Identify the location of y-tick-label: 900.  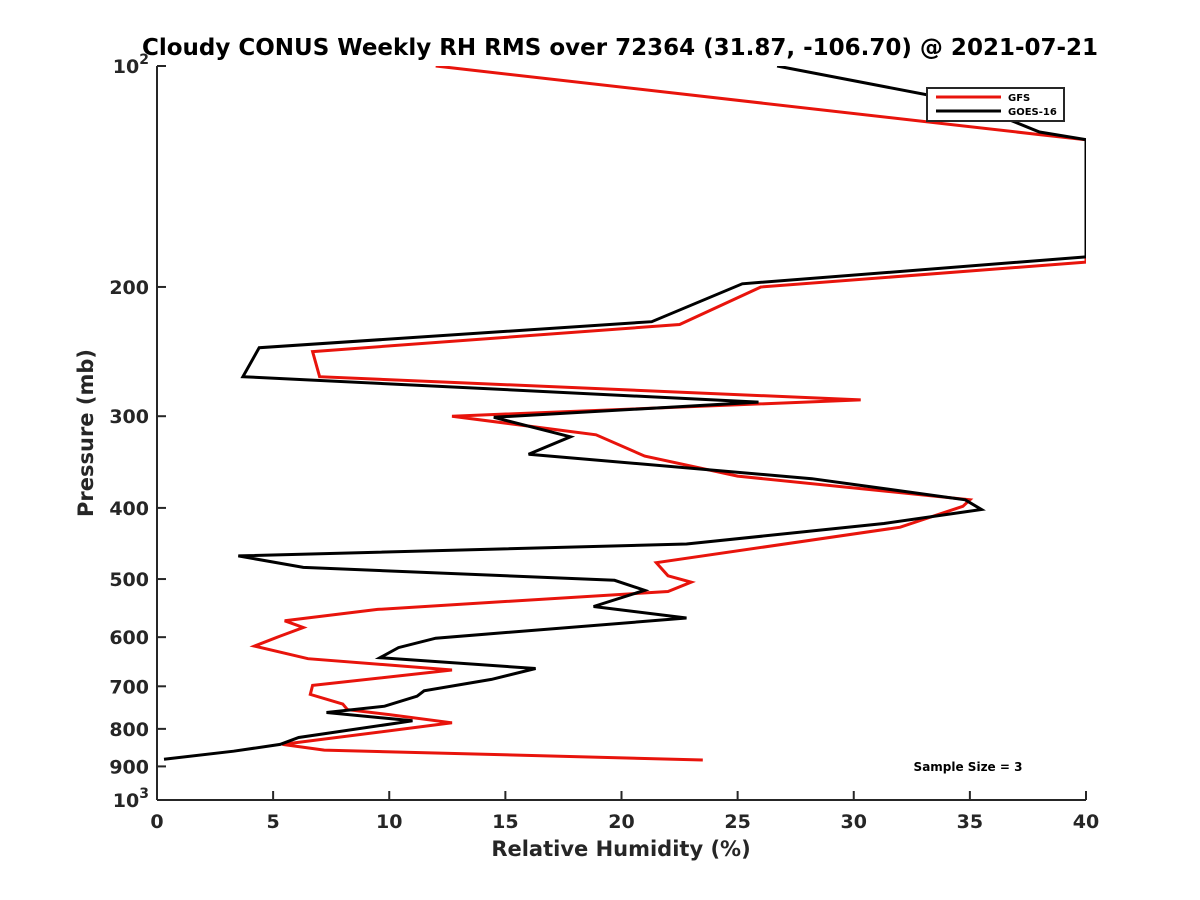
(129, 767).